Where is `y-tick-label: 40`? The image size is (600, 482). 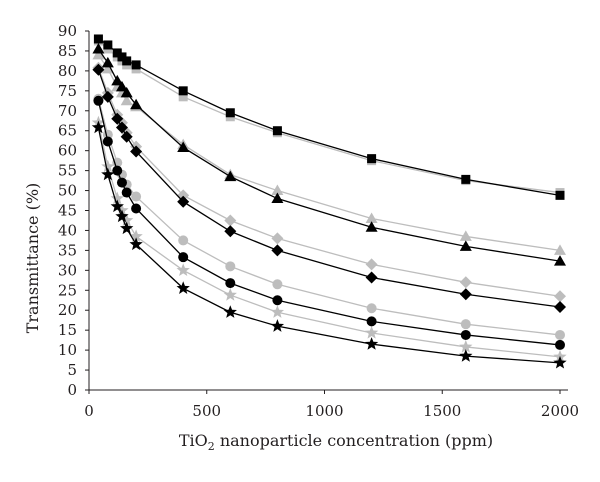
y-tick-label: 40 is located at coordinates (67, 230).